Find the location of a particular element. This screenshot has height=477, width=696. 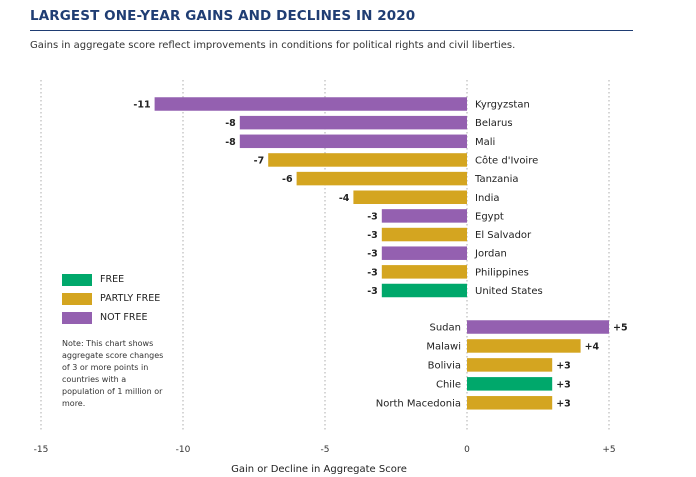

data-label: +5 is located at coordinates (620, 328).